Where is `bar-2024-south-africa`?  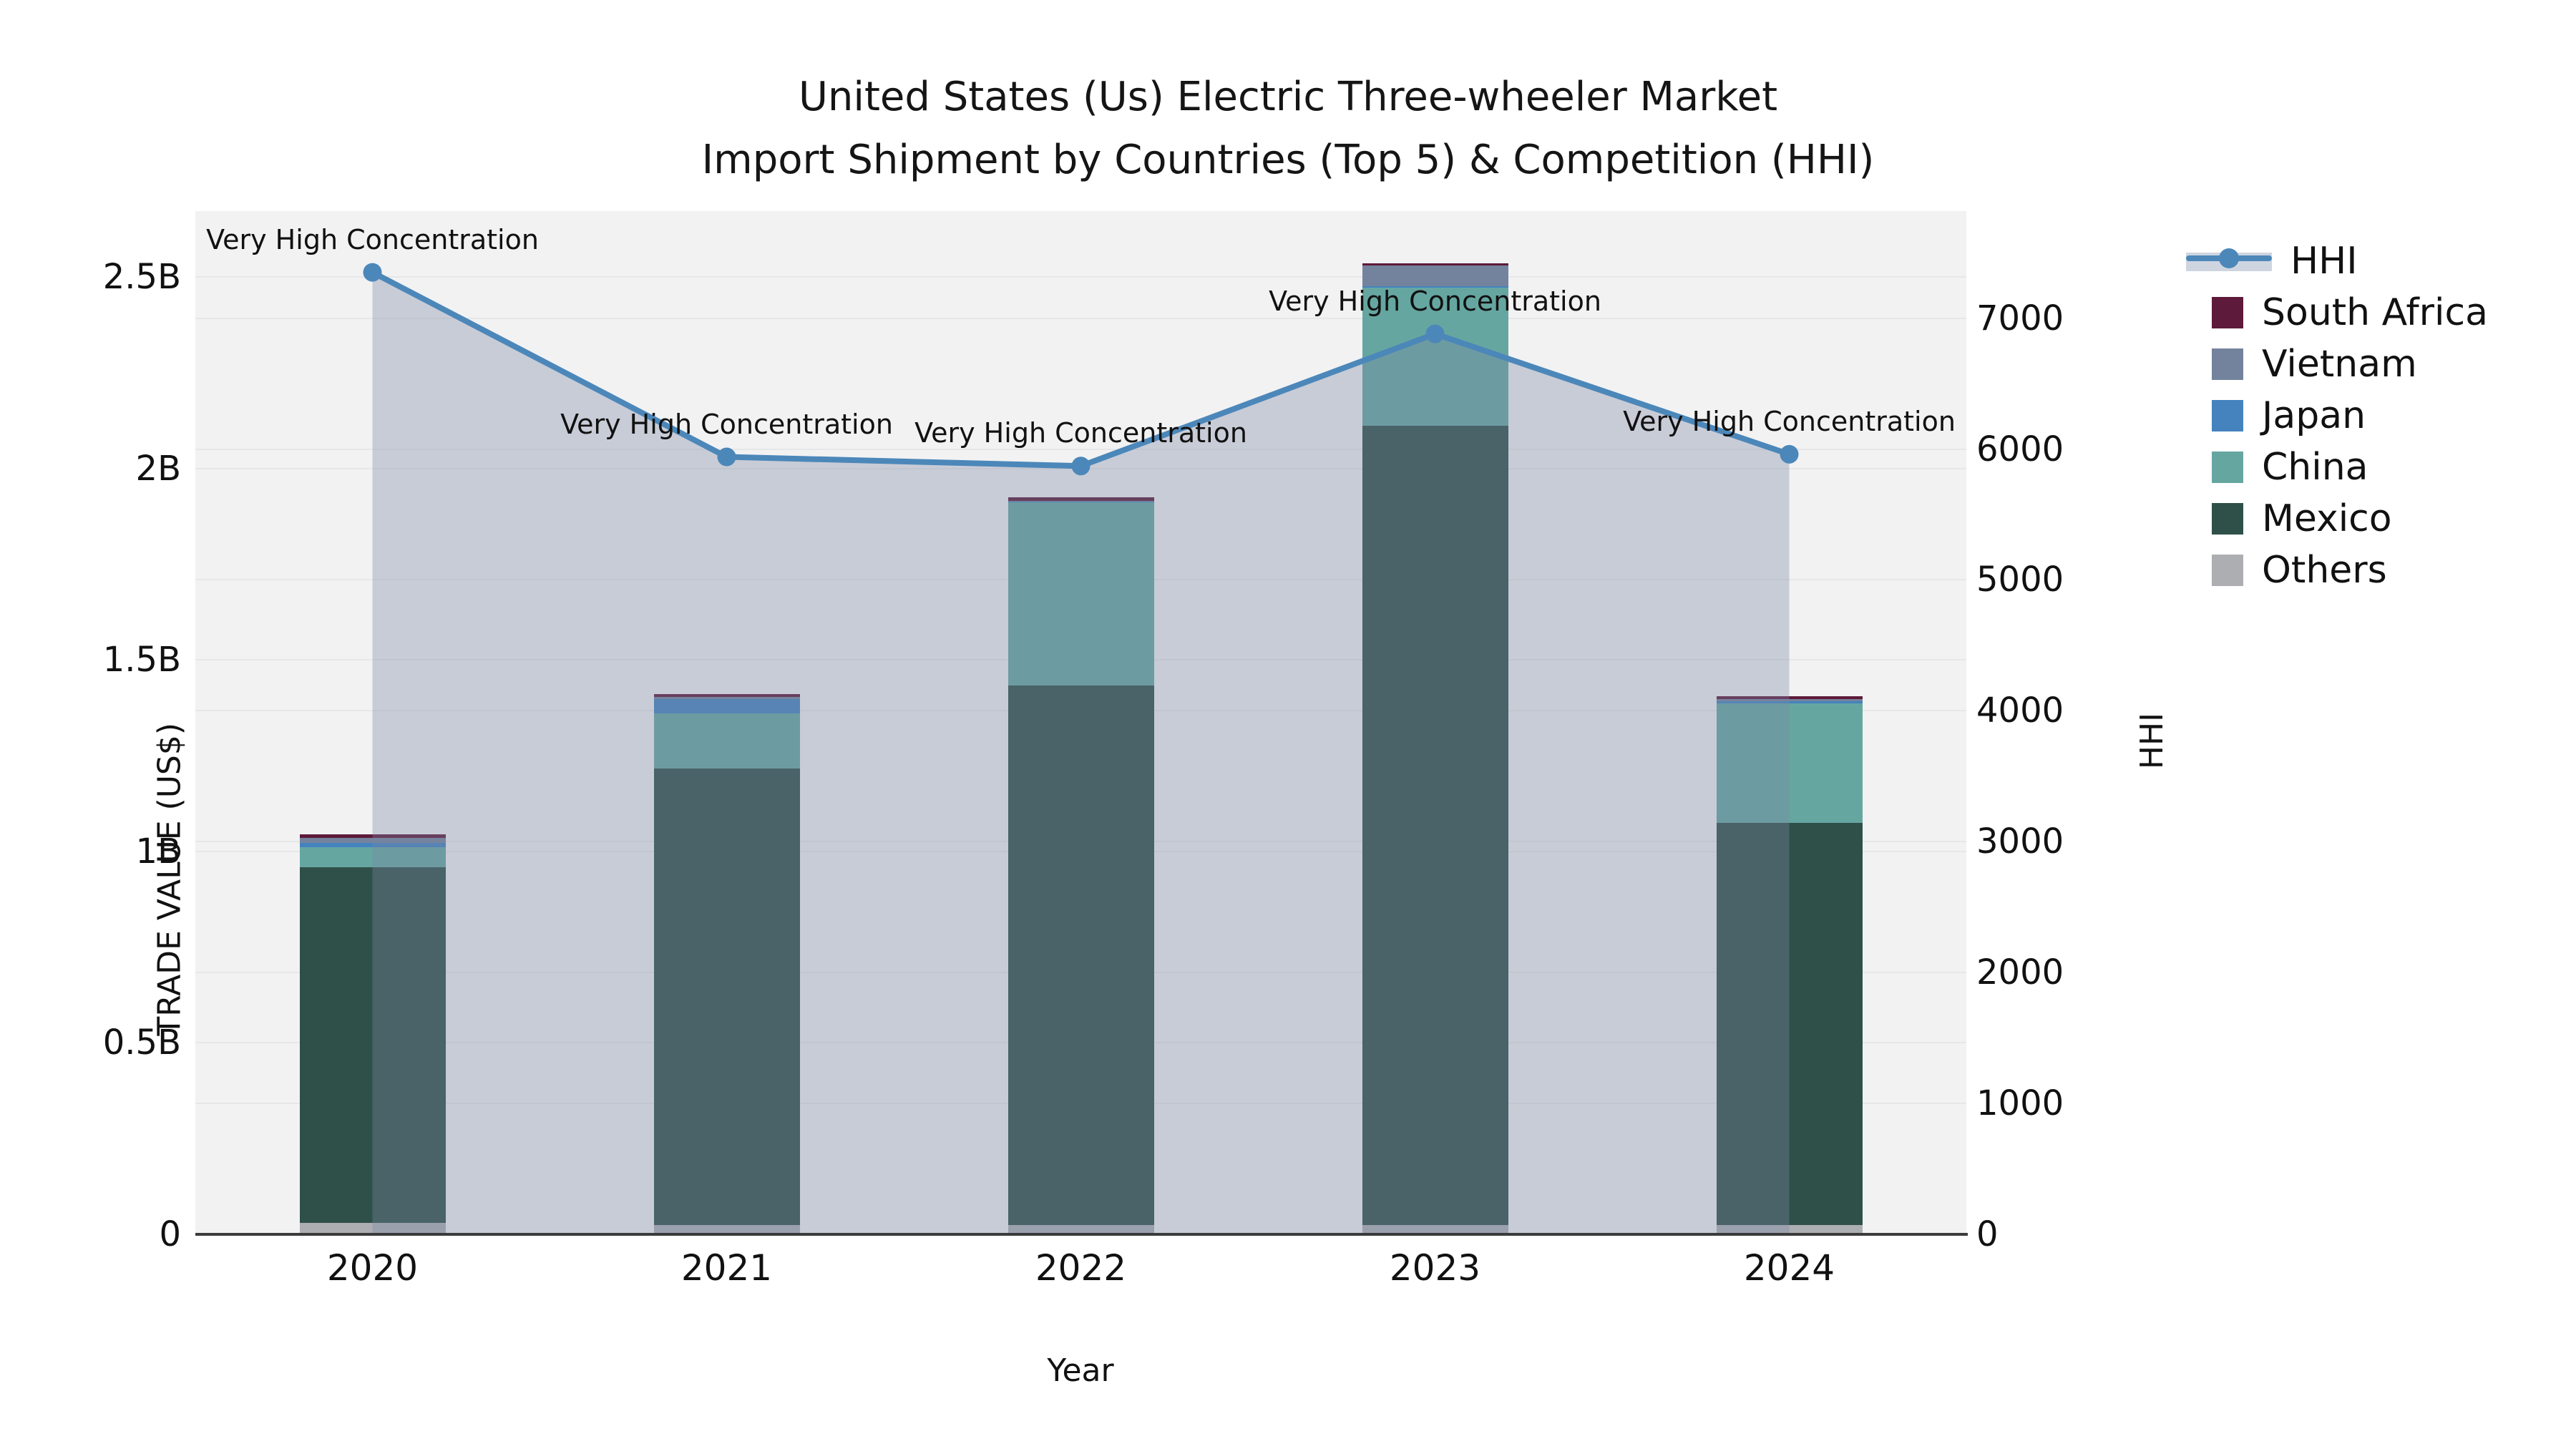 bar-2024-south-africa is located at coordinates (1789, 697).